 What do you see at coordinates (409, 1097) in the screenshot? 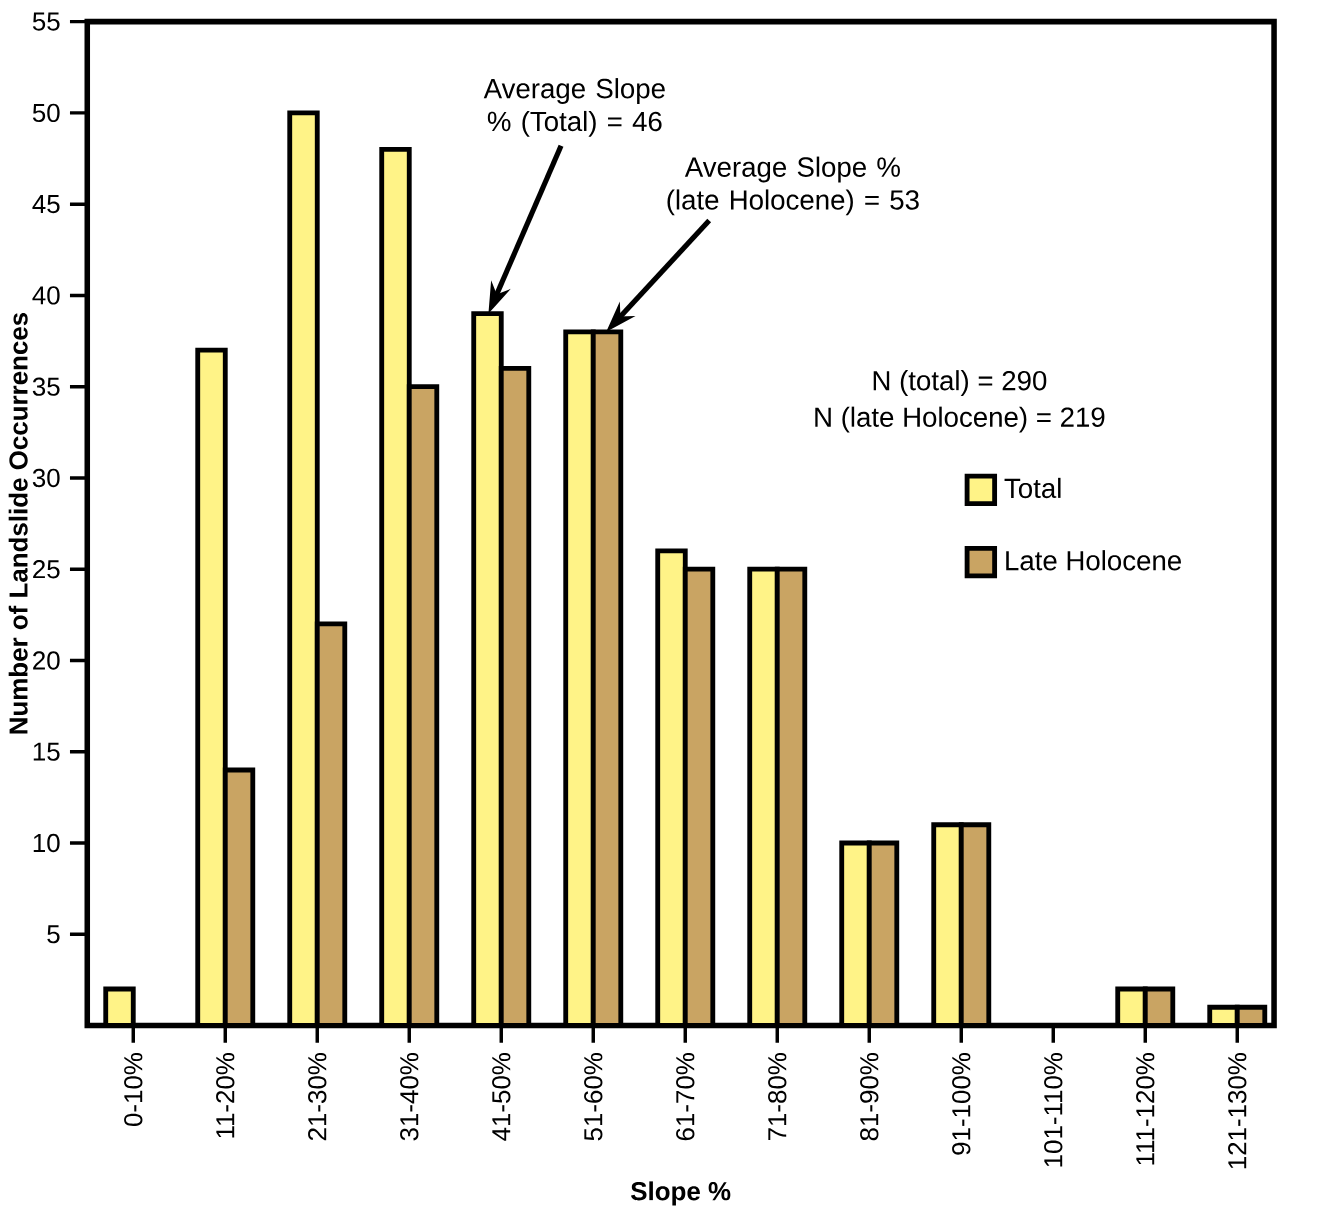
I see `x-tick-label: 31-40%` at bounding box center [409, 1097].